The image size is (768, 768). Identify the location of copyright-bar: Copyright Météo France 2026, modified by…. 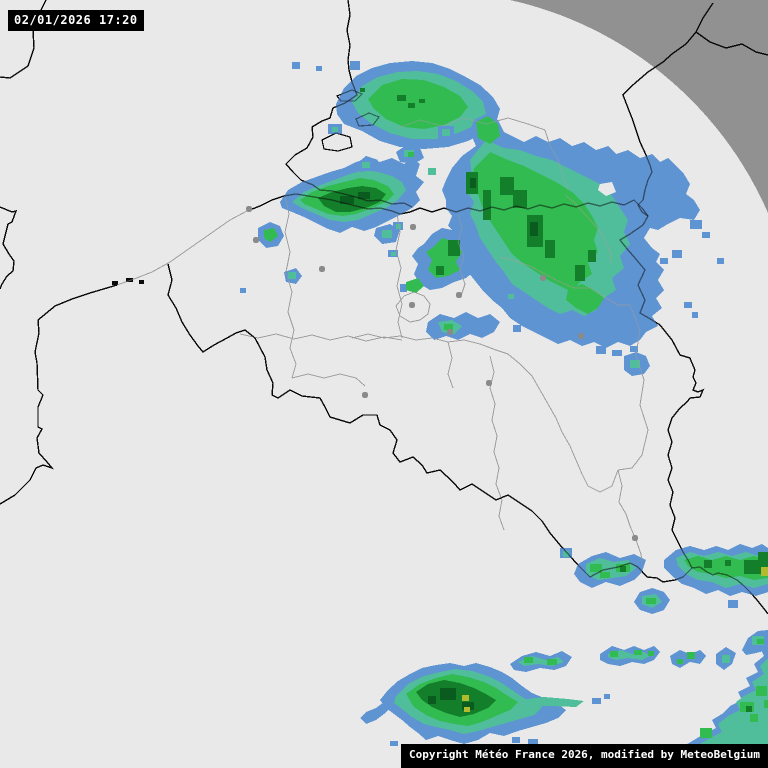
(584, 756).